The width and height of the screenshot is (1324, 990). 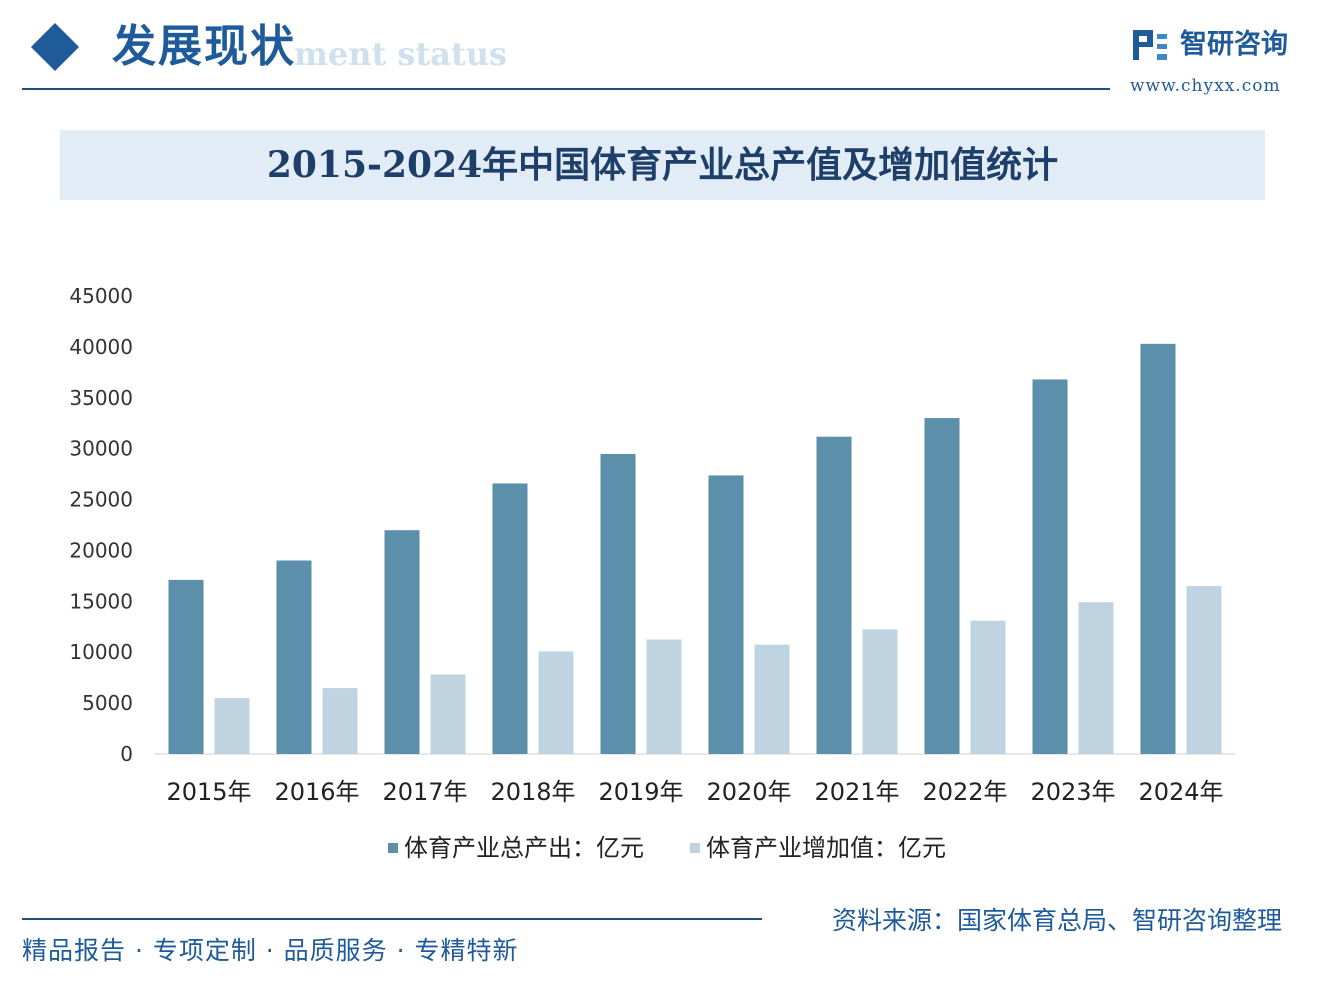 I want to click on x-tick-label: 2015年, so click(x=208, y=792).